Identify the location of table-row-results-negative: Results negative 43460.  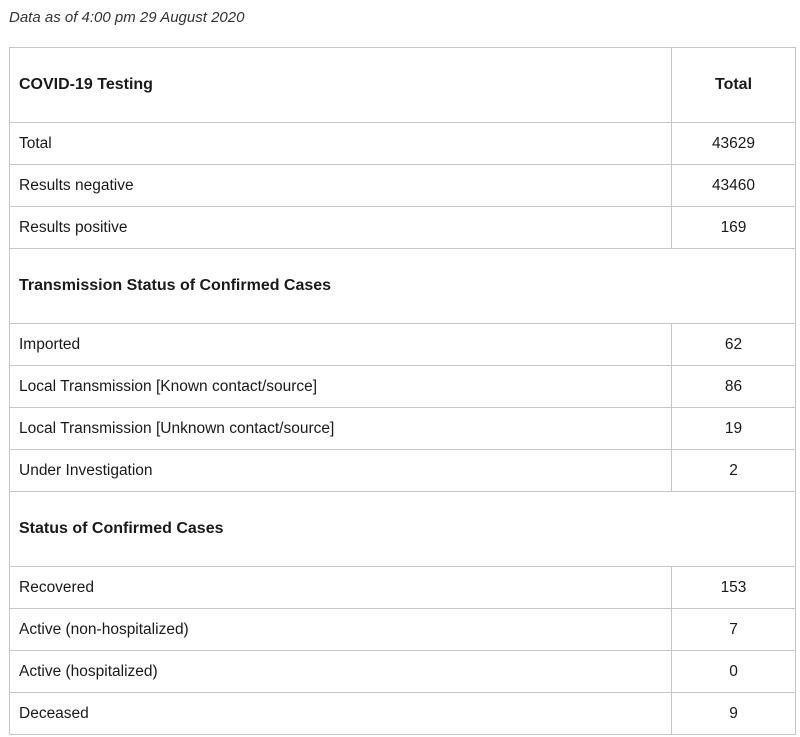
(402, 185).